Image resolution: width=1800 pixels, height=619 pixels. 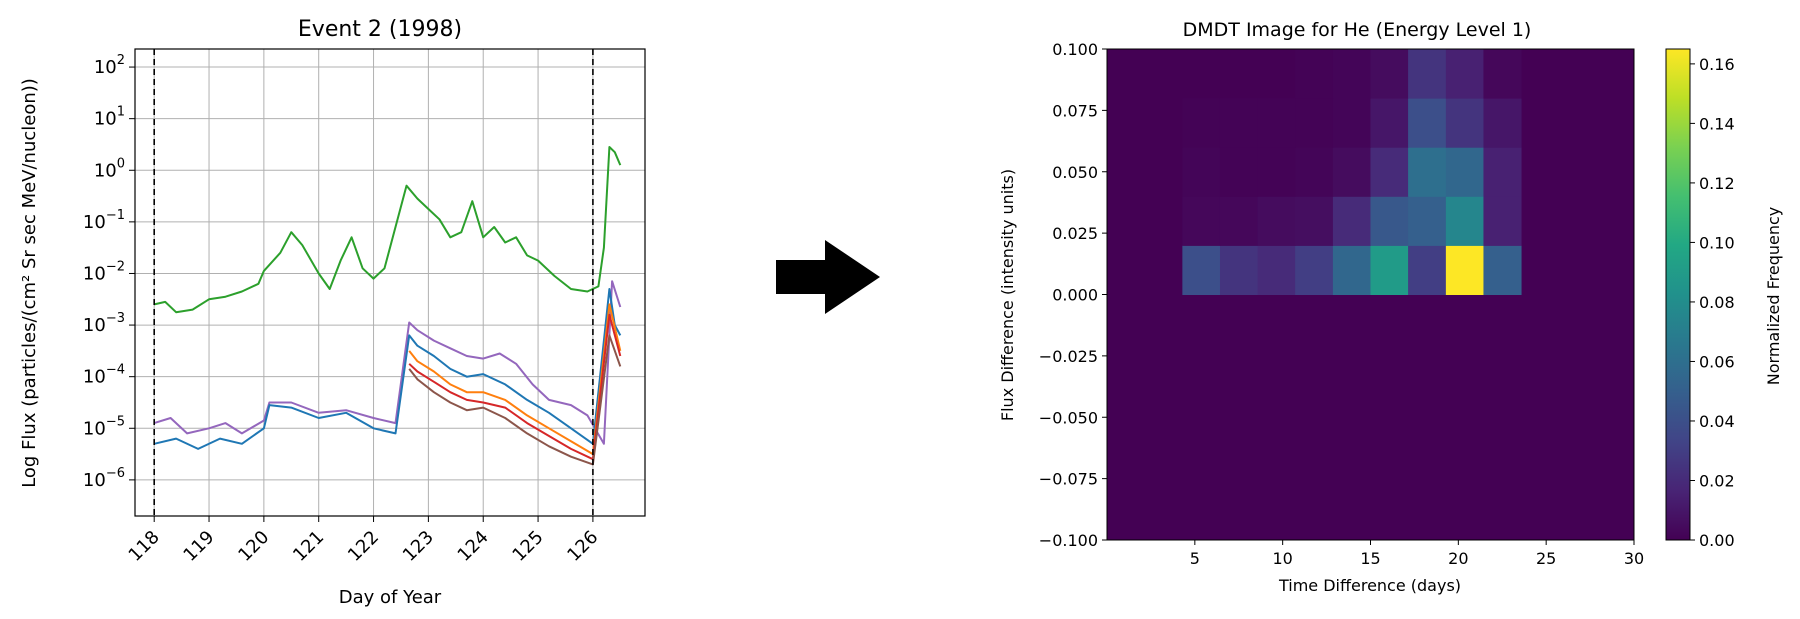 I want to click on left-y-ticks: 10⁻⁶ 10⁻⁵ 10⁻⁴ 10⁻³ 10⁻² 10⁻¹ 10⁰ 10¹ 10², so click(x=109, y=272).